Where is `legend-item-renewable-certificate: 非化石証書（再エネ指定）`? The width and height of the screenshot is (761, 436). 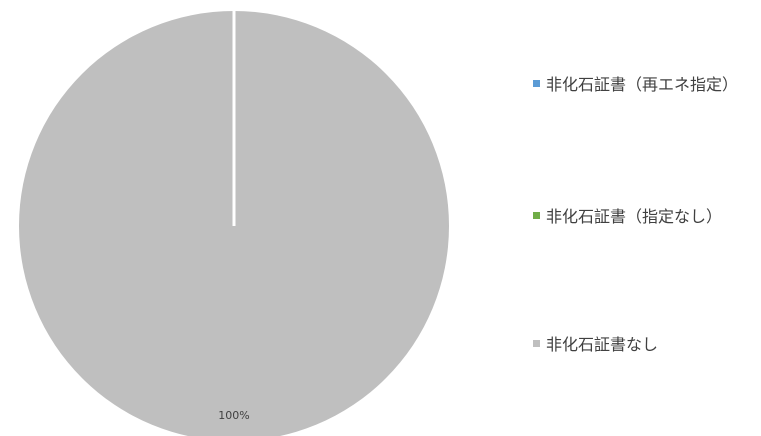
legend-item-renewable-certificate: 非化石証書（再エネ指定） is located at coordinates (635, 83).